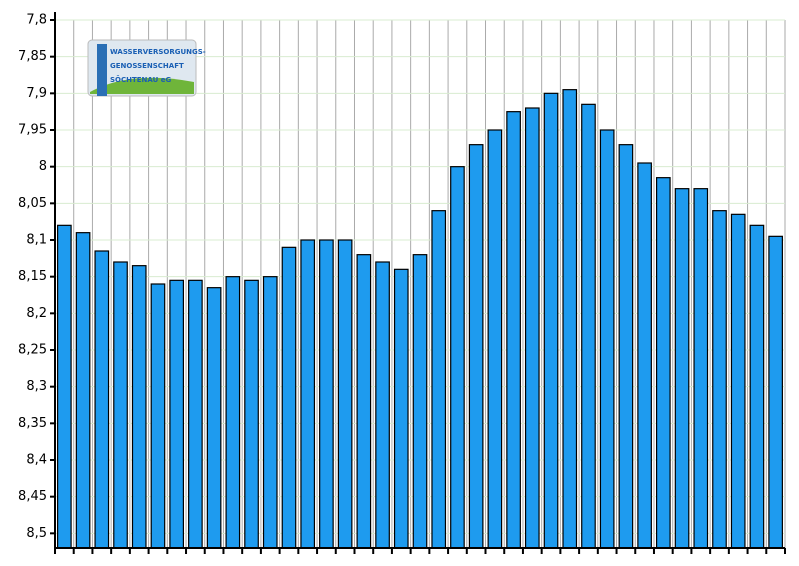  What do you see at coordinates (32, 423) in the screenshot?
I see `y-tick-label: 8,35` at bounding box center [32, 423].